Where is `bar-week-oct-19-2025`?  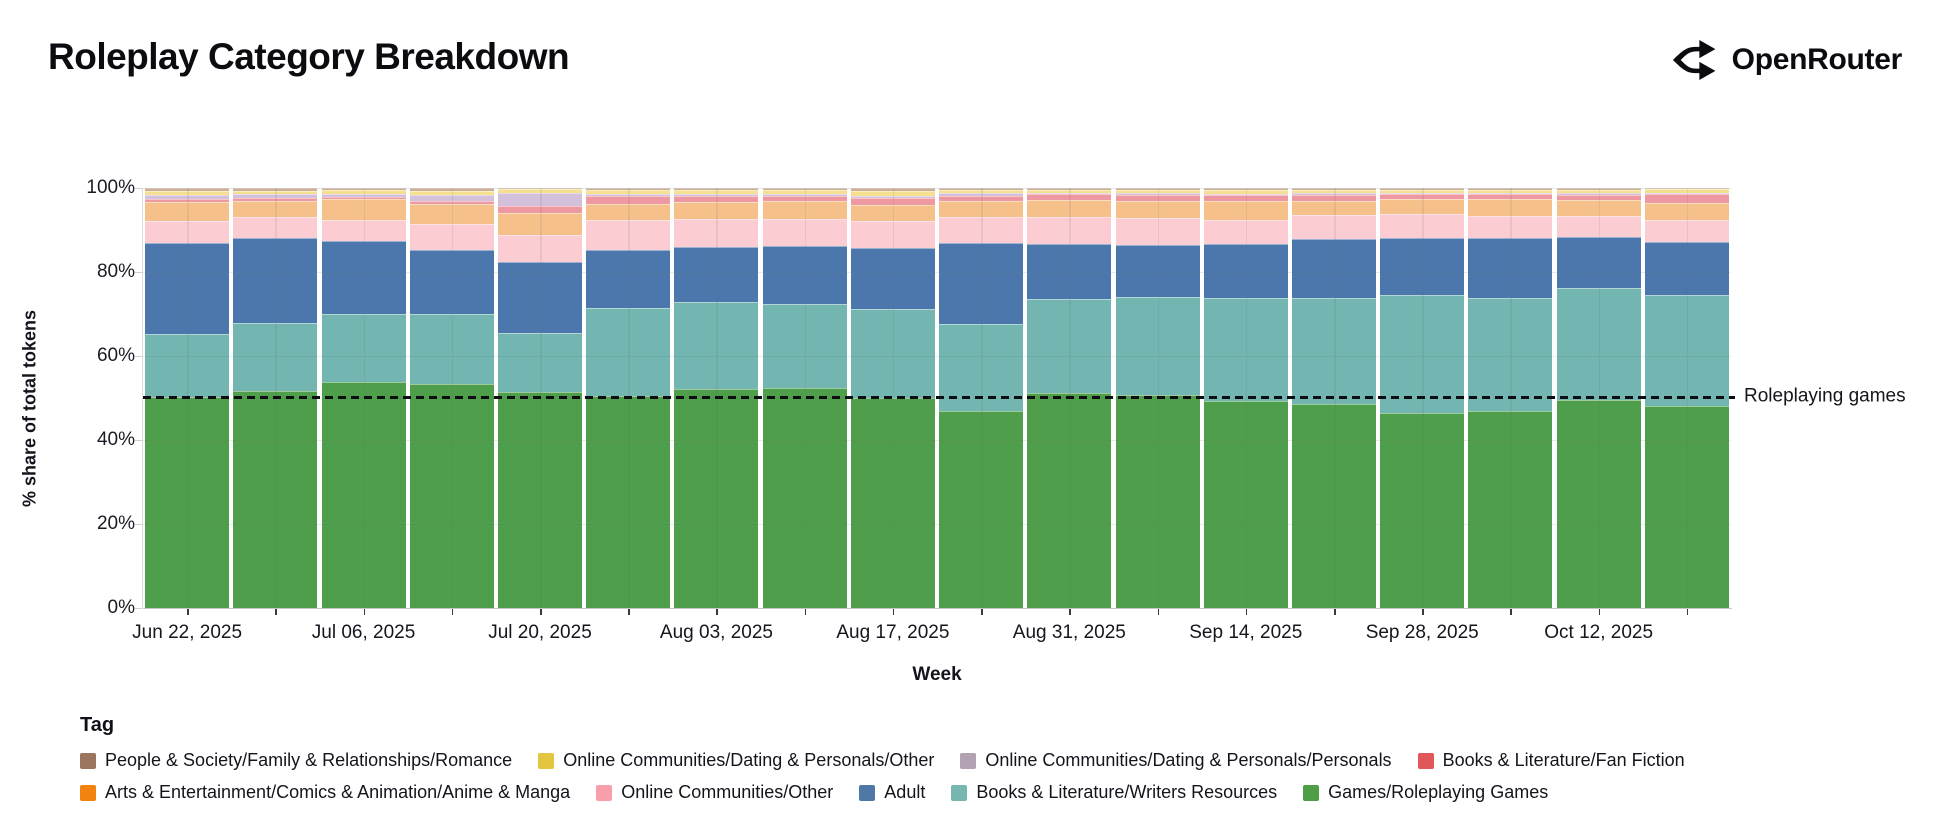
bar-week-oct-19-2025 is located at coordinates (1686, 398).